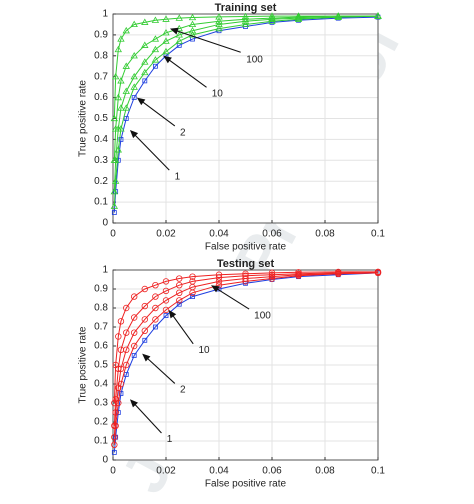  I want to click on x-tick-label: 0.06, so click(272, 471).